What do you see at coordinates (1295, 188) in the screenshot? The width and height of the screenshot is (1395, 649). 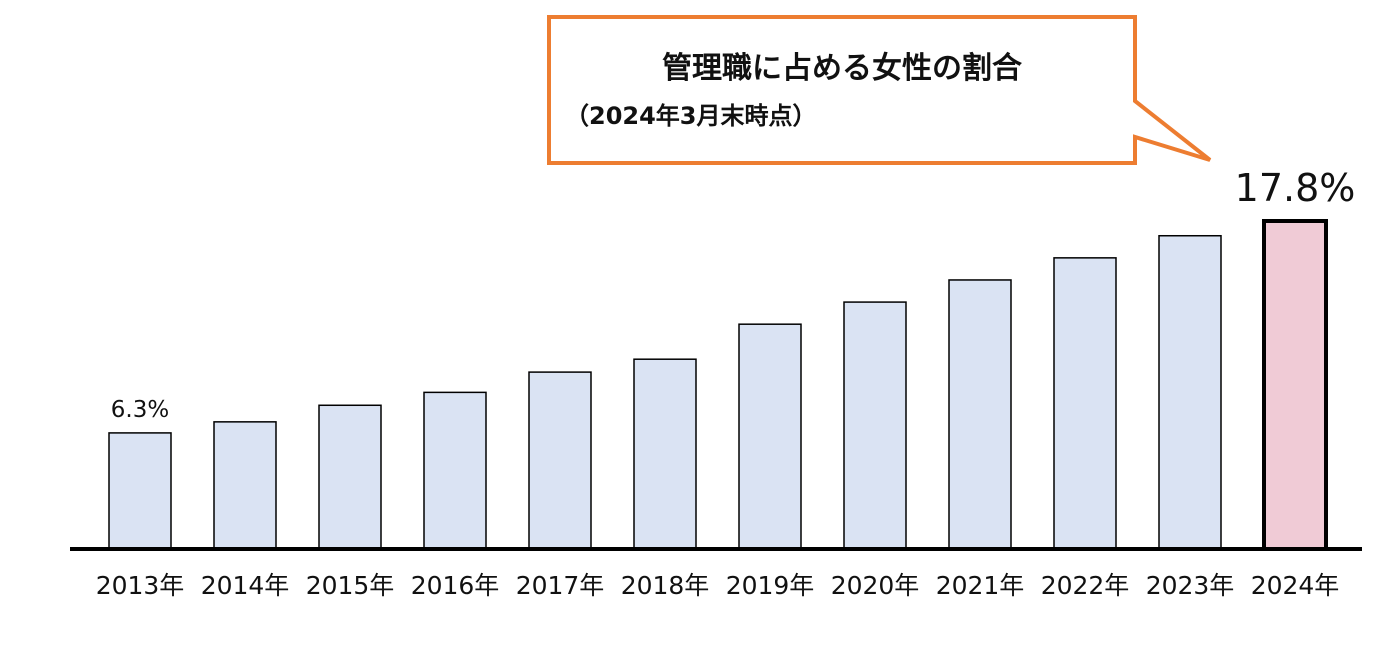 I see `data-label: 17.8%` at bounding box center [1295, 188].